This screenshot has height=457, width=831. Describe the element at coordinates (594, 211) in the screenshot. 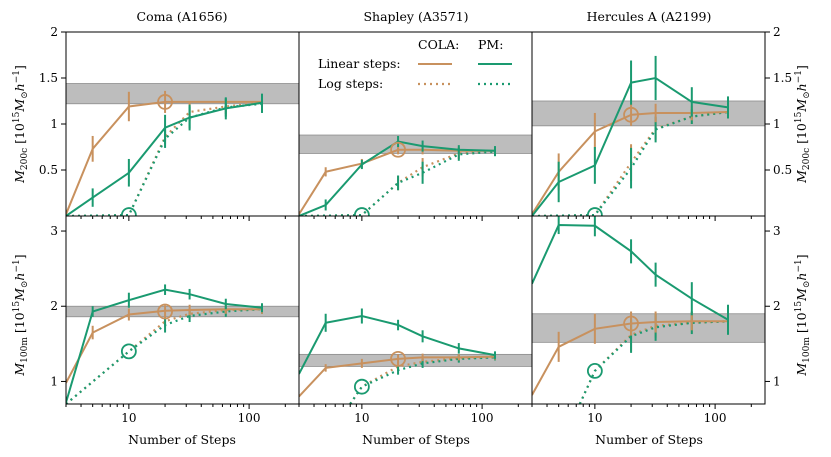

I see `panel-0-2-pm-marker` at that location.